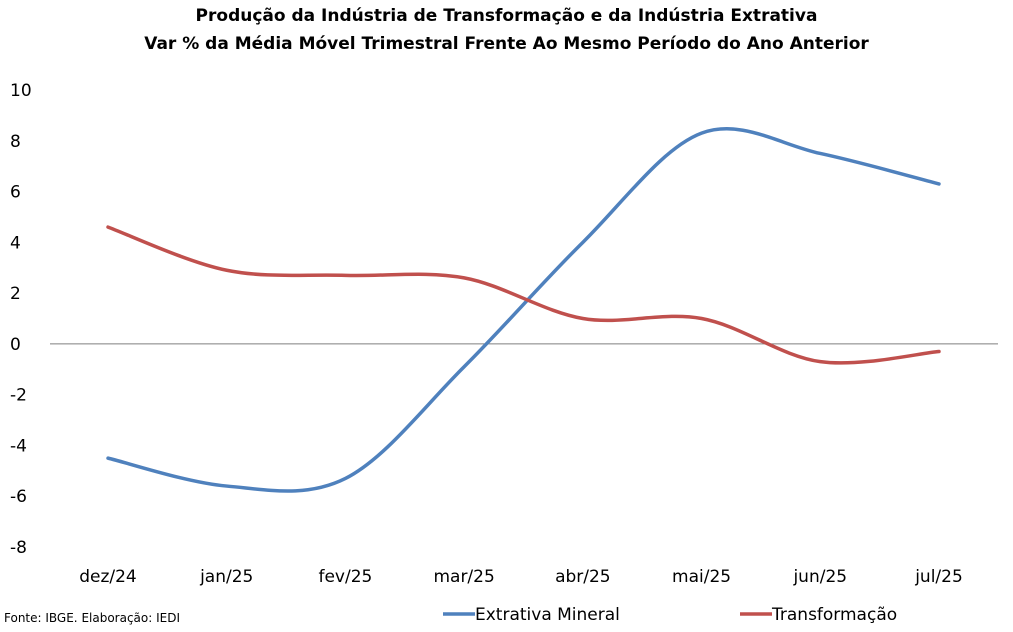  Describe the element at coordinates (15, 243) in the screenshot. I see `y-tick-label: 4` at that location.